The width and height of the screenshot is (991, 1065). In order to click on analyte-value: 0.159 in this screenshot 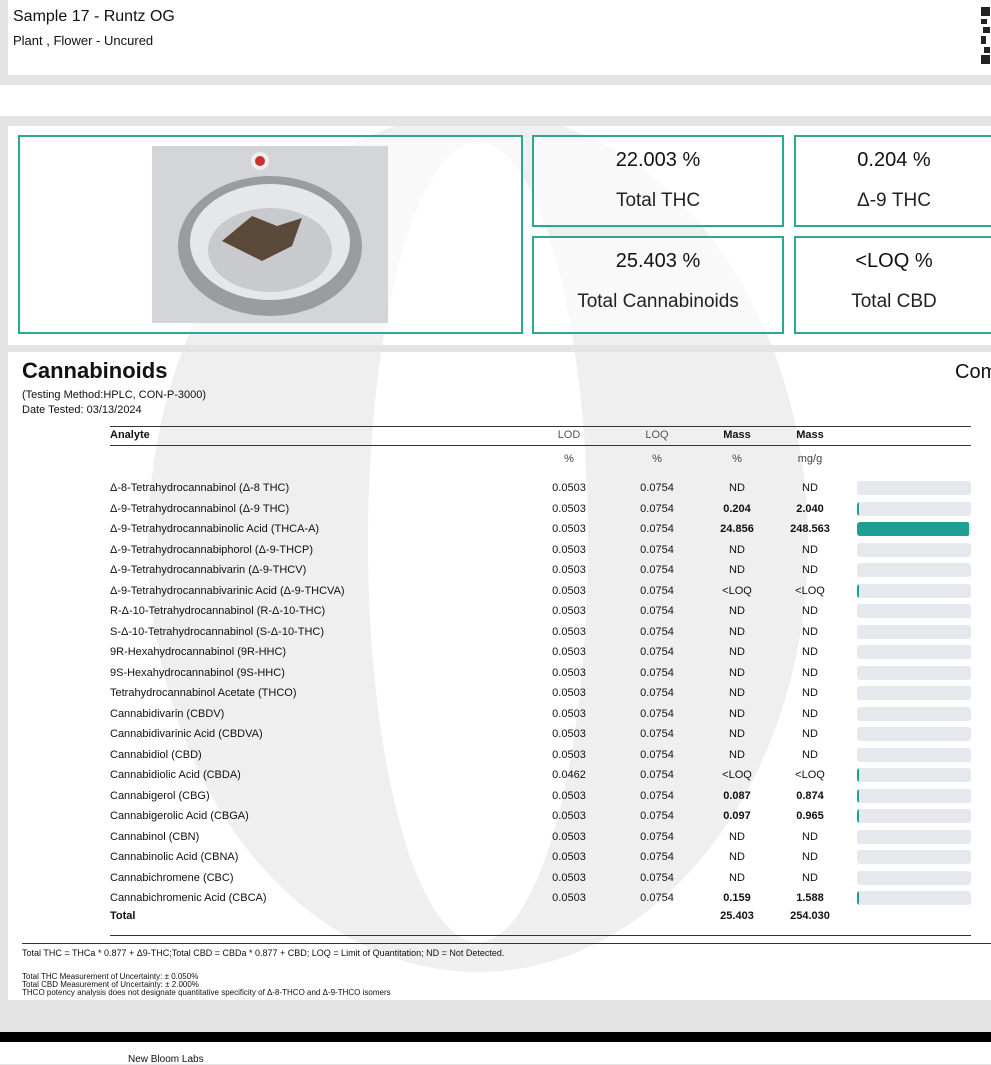, I will do `click(737, 898)`.